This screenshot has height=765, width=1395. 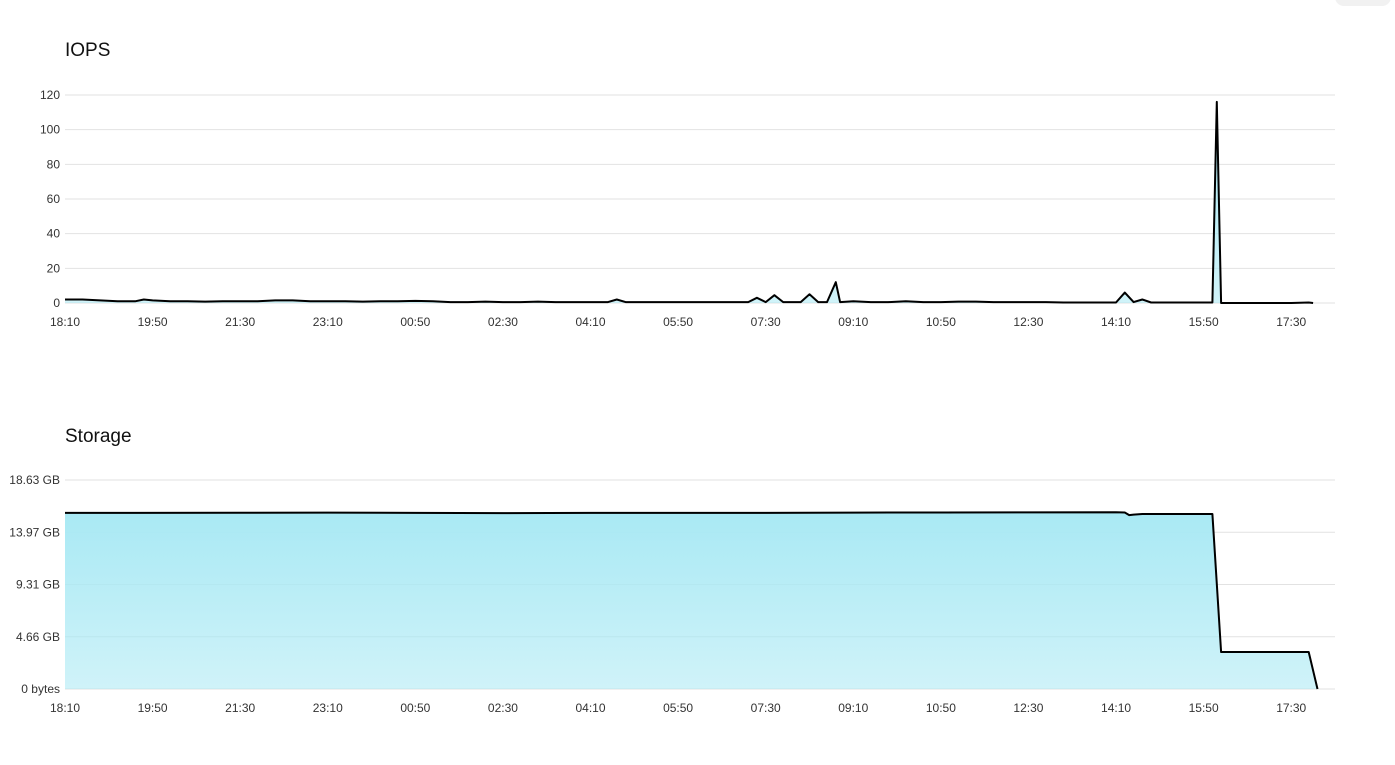 I want to click on iops-y-tick-label: 120, so click(x=50, y=95).